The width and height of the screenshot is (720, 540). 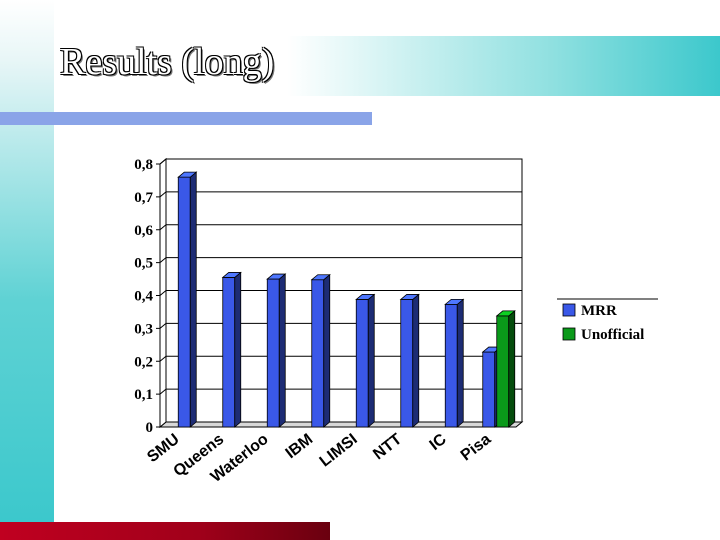 What do you see at coordinates (612, 335) in the screenshot?
I see `legend-label-unofficial: Unofficial` at bounding box center [612, 335].